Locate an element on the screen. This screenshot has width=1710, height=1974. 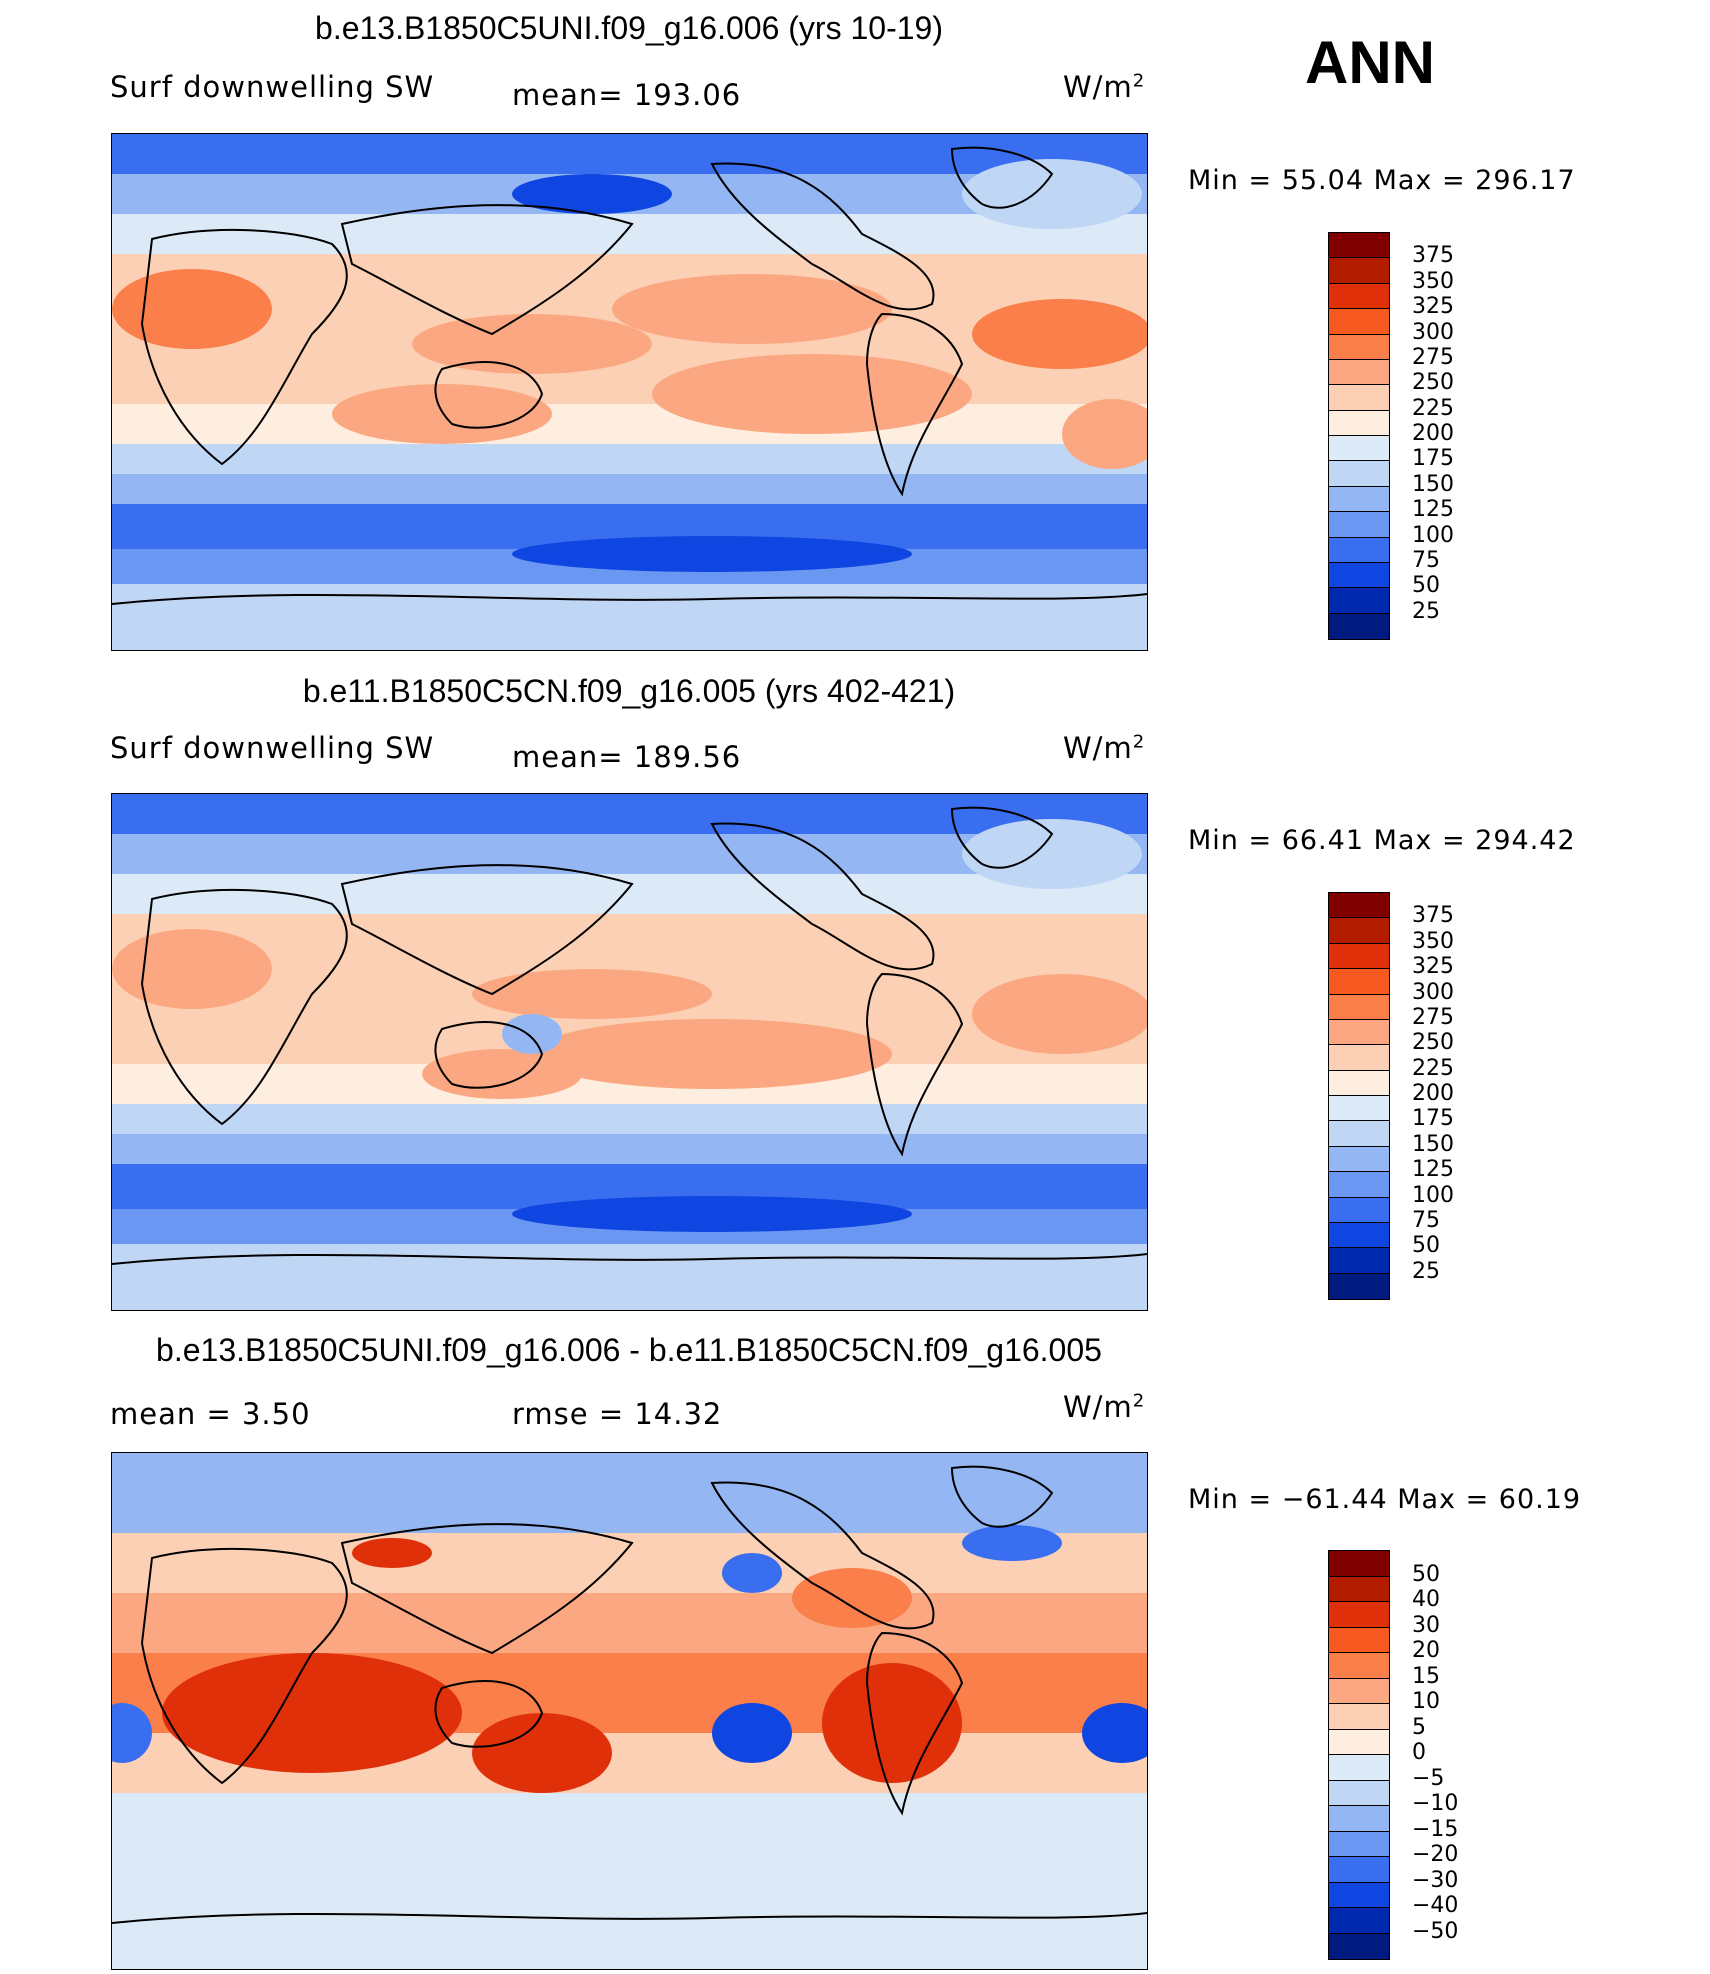
panel-2-variable-label: Surf downwelling SW is located at coordinates (272, 748).